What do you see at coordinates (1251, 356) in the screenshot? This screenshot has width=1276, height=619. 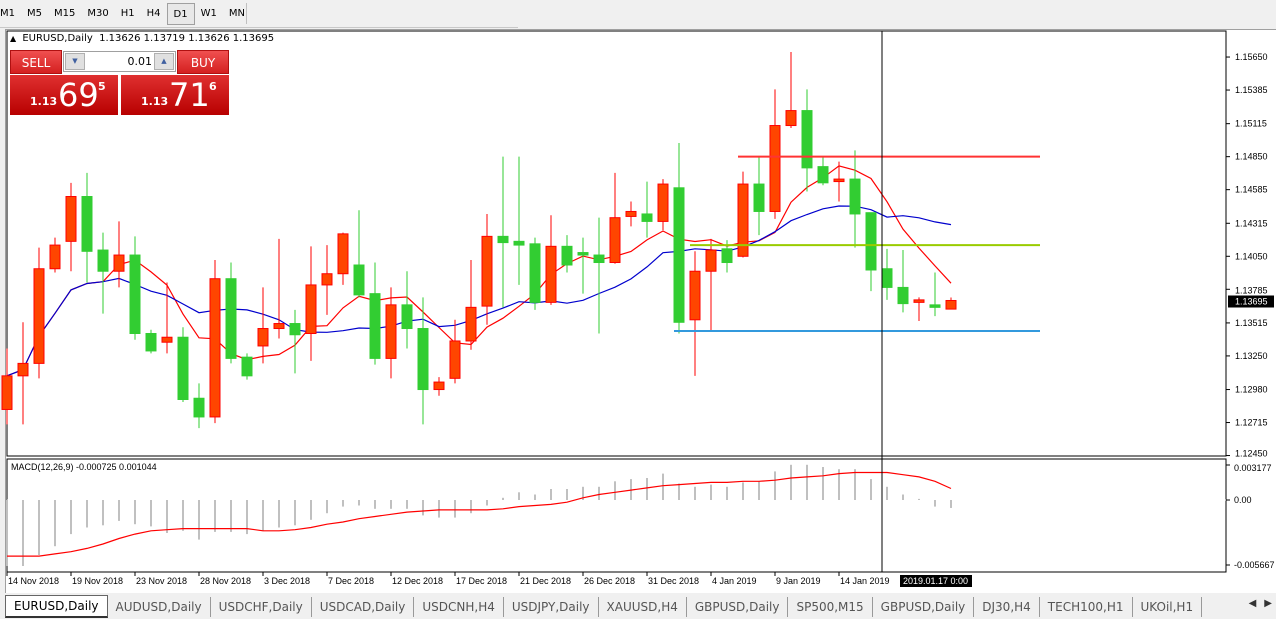 I see `price-tick-label: 1.13250` at bounding box center [1251, 356].